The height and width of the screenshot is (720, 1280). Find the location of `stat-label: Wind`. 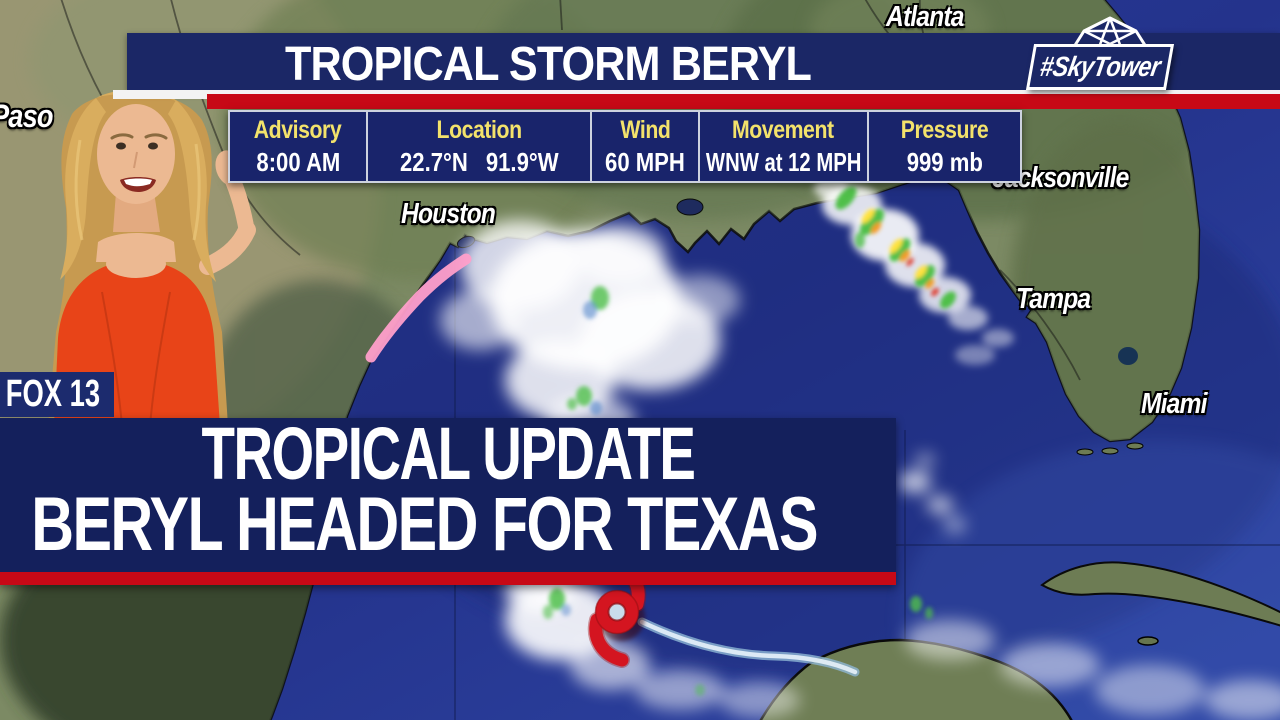

stat-label: Wind is located at coordinates (644, 129).